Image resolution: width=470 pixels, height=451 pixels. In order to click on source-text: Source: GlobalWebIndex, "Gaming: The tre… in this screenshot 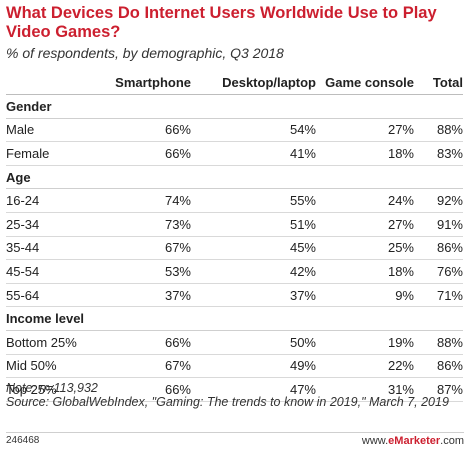, I will do `click(227, 402)`.